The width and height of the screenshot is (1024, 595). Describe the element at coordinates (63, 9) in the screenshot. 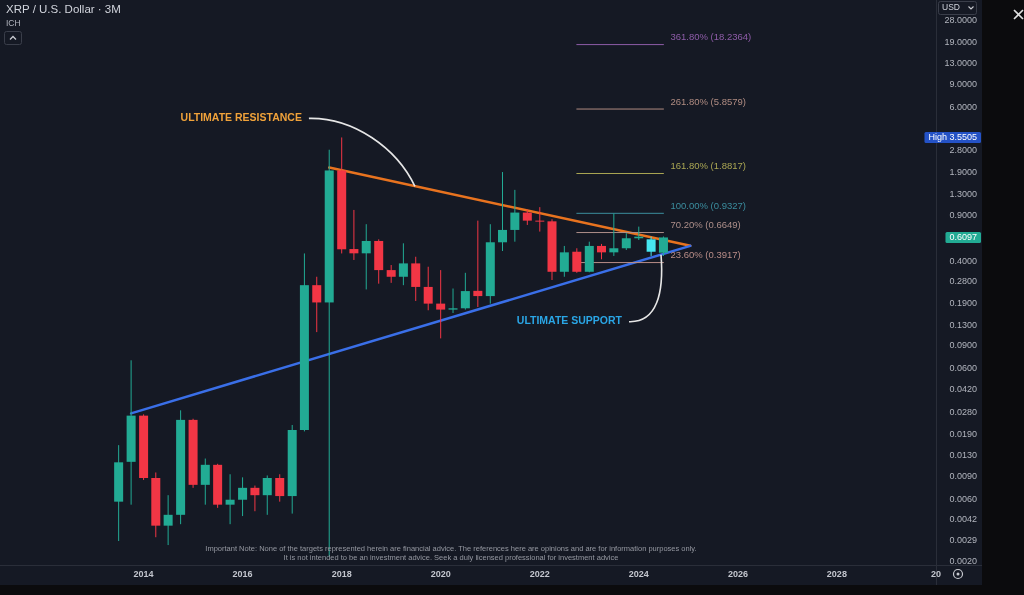

I see `chart-title: XRP / U.S. Dollar · 3M` at that location.